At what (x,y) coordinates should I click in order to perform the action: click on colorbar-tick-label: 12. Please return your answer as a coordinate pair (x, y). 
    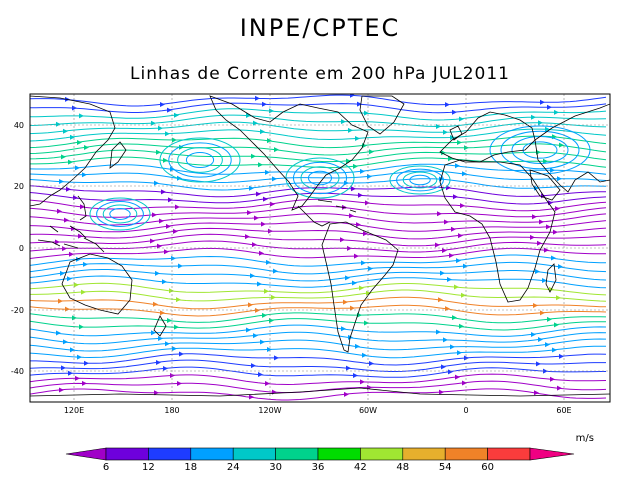
    Looking at the image, I should click on (148, 467).